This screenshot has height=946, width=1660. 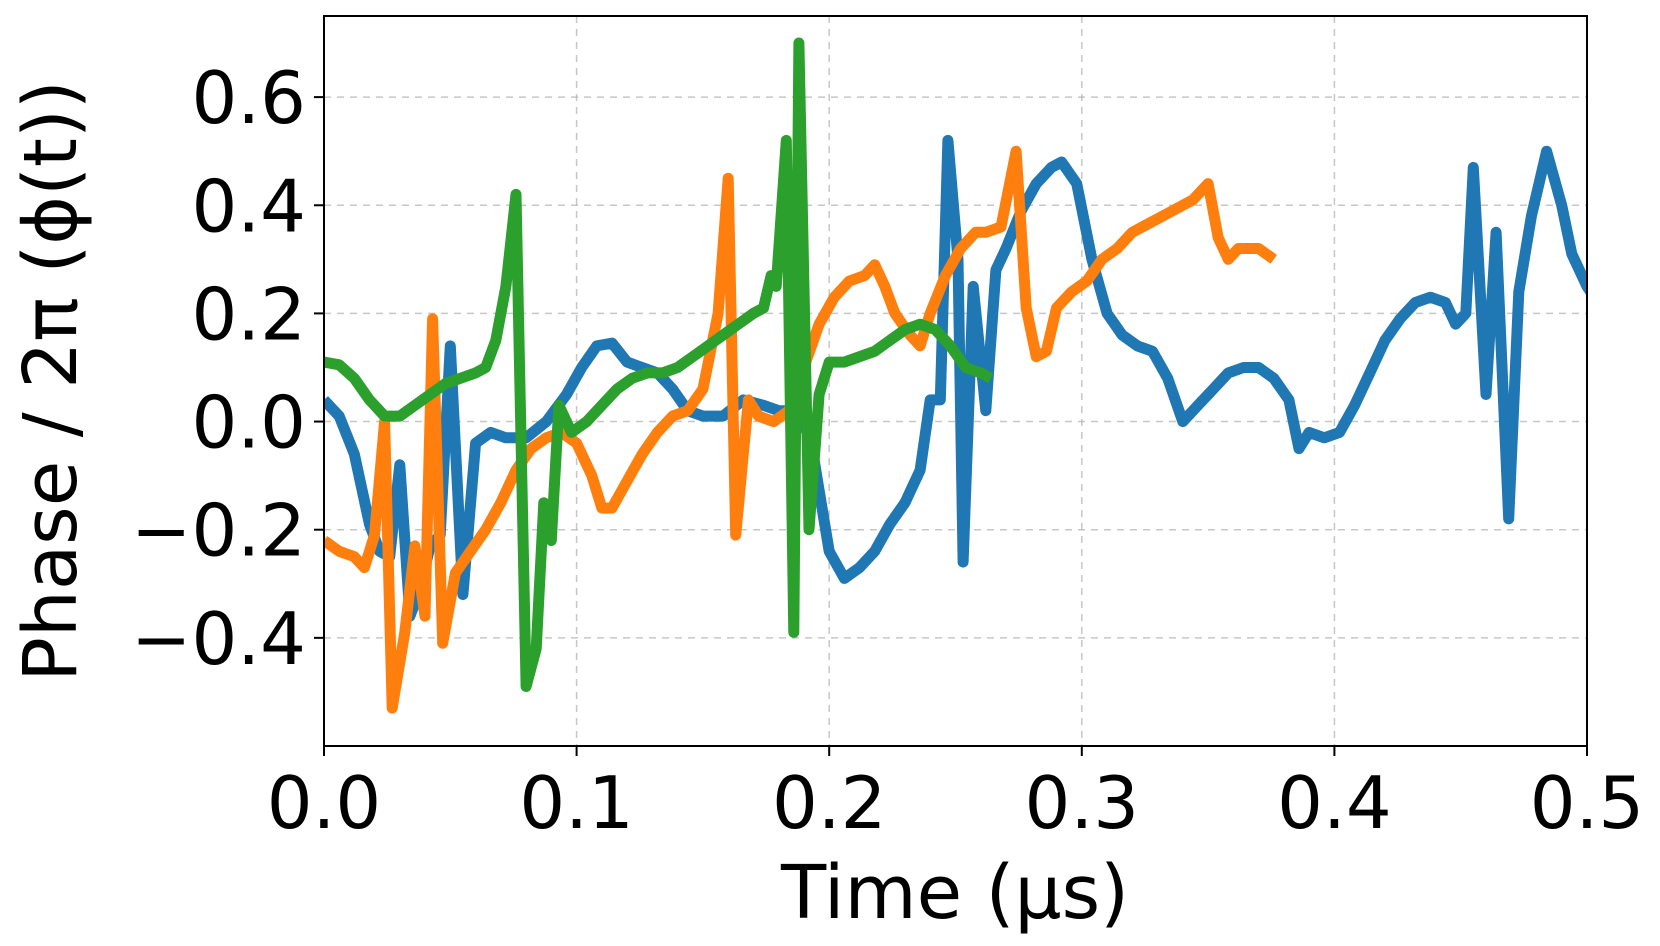 I want to click on x-axis-label: Time (μs), so click(x=954, y=893).